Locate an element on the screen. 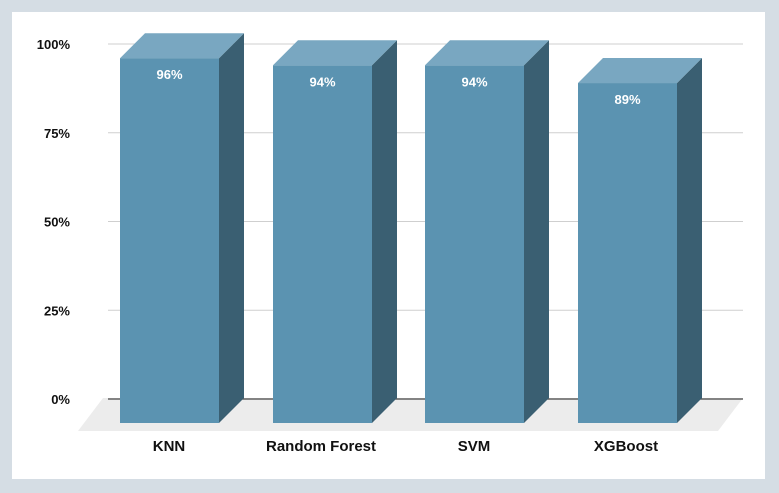 The width and height of the screenshot is (779, 493). x-axis-labels: KNN Random Forest SVM XGBoost is located at coordinates (405, 446).